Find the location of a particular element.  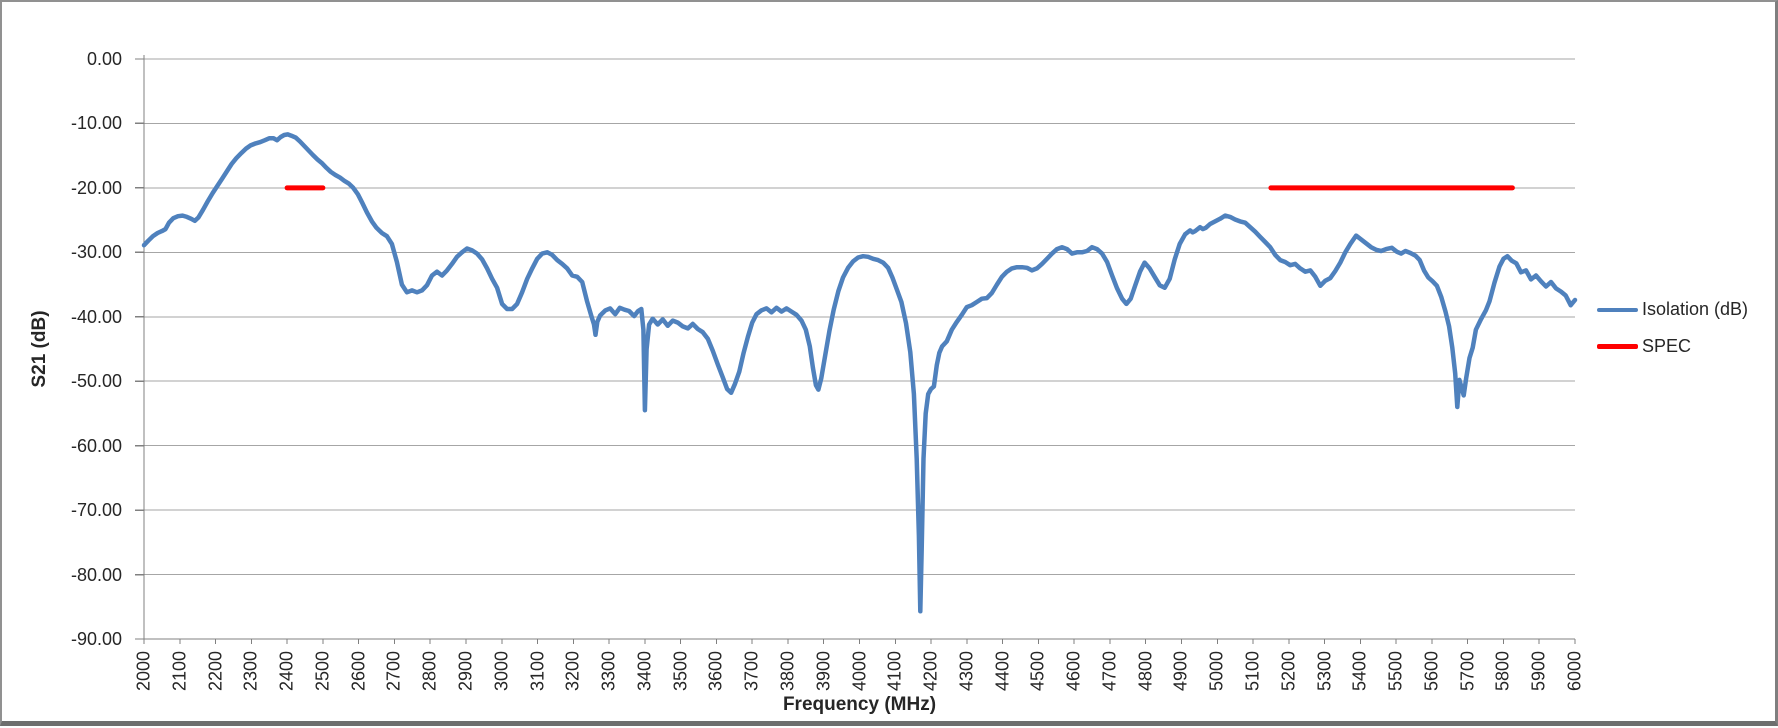

x-tick-label: 3100 is located at coordinates (537, 671).